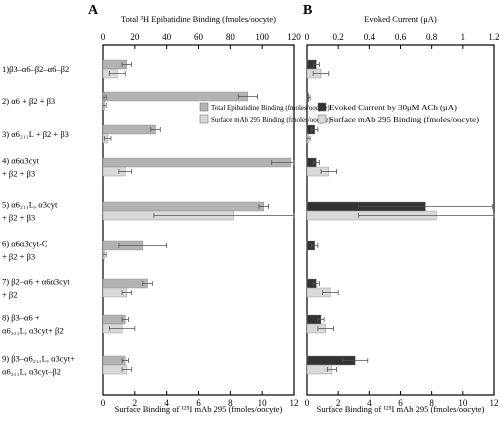  I want to click on row-label: 7) β2–α6 + α6α3cyt, so click(36, 282).